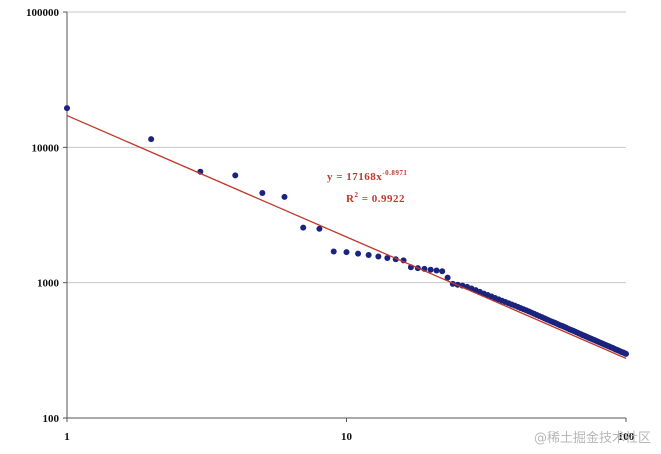 Image resolution: width=661 pixels, height=454 pixels. I want to click on y-tick-label: 1000, so click(48, 284).